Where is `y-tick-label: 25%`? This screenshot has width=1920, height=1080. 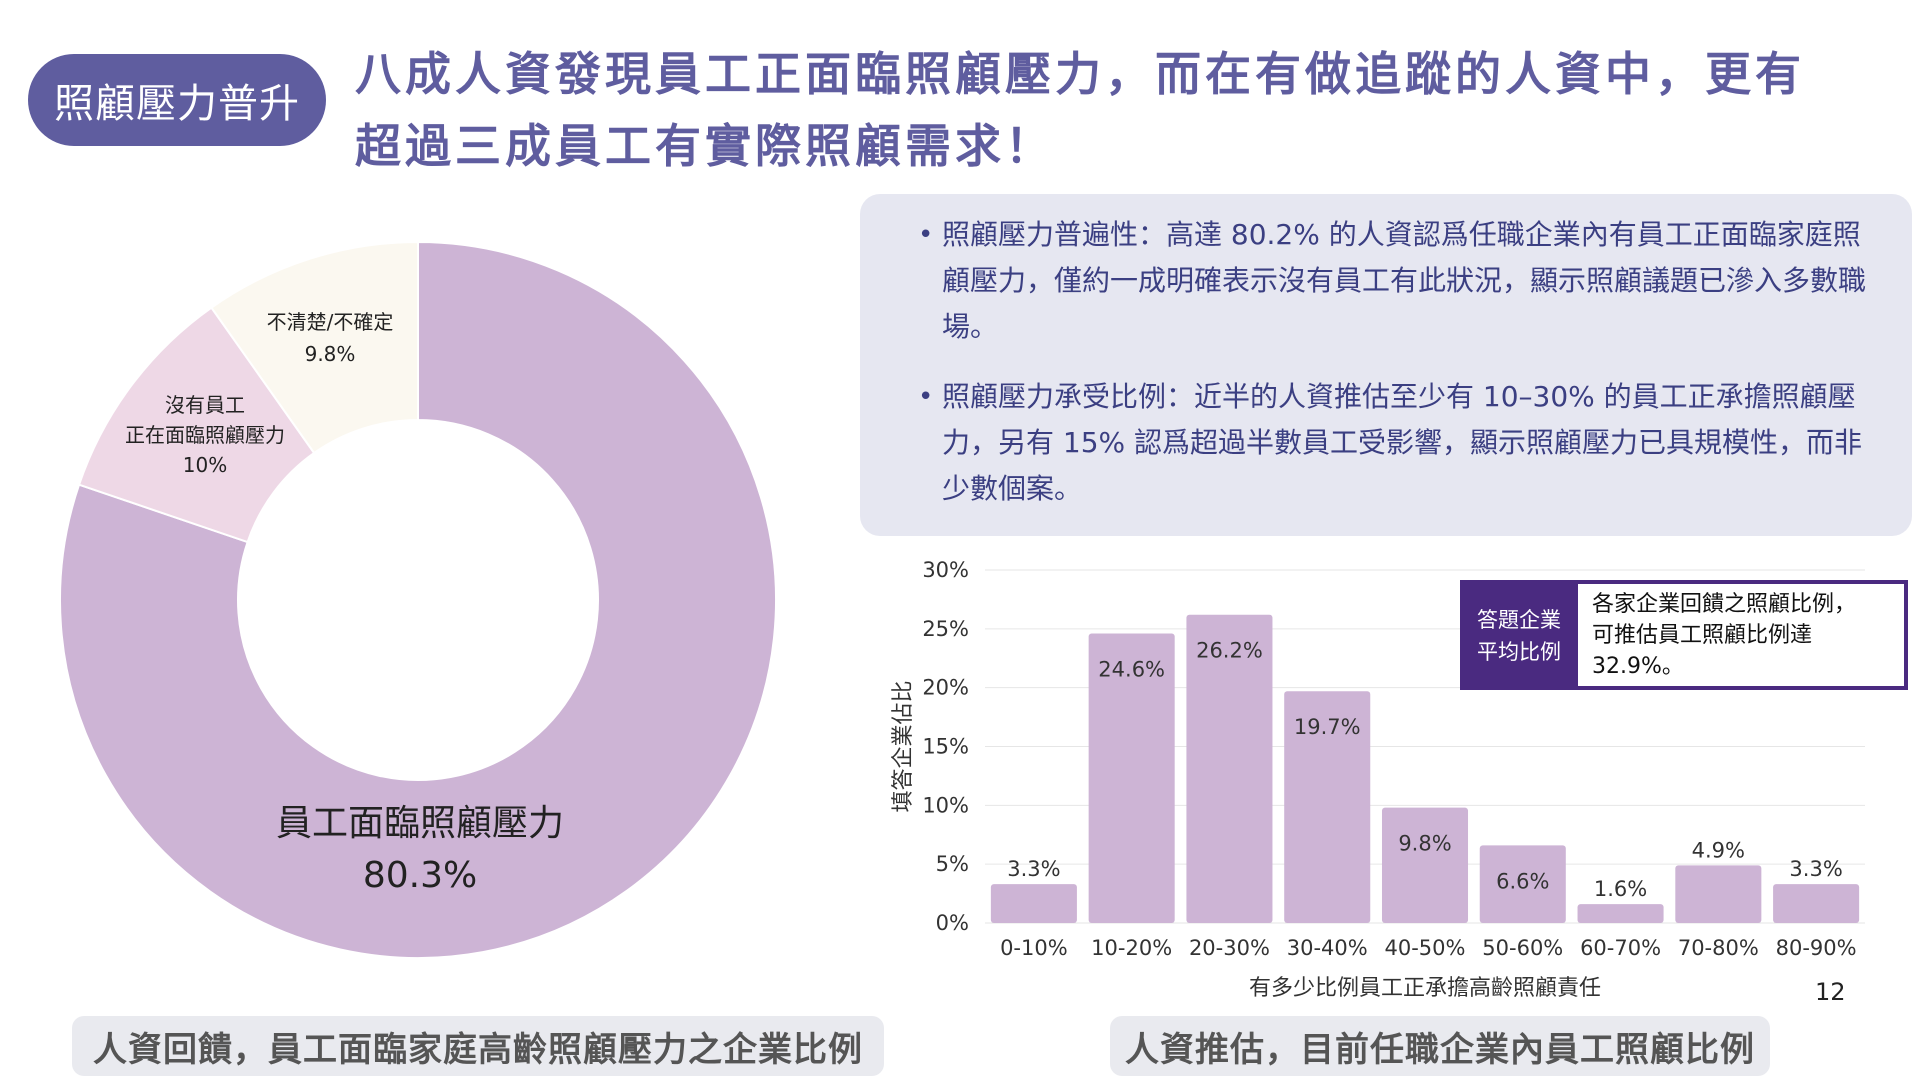 y-tick-label: 25% is located at coordinates (945, 629).